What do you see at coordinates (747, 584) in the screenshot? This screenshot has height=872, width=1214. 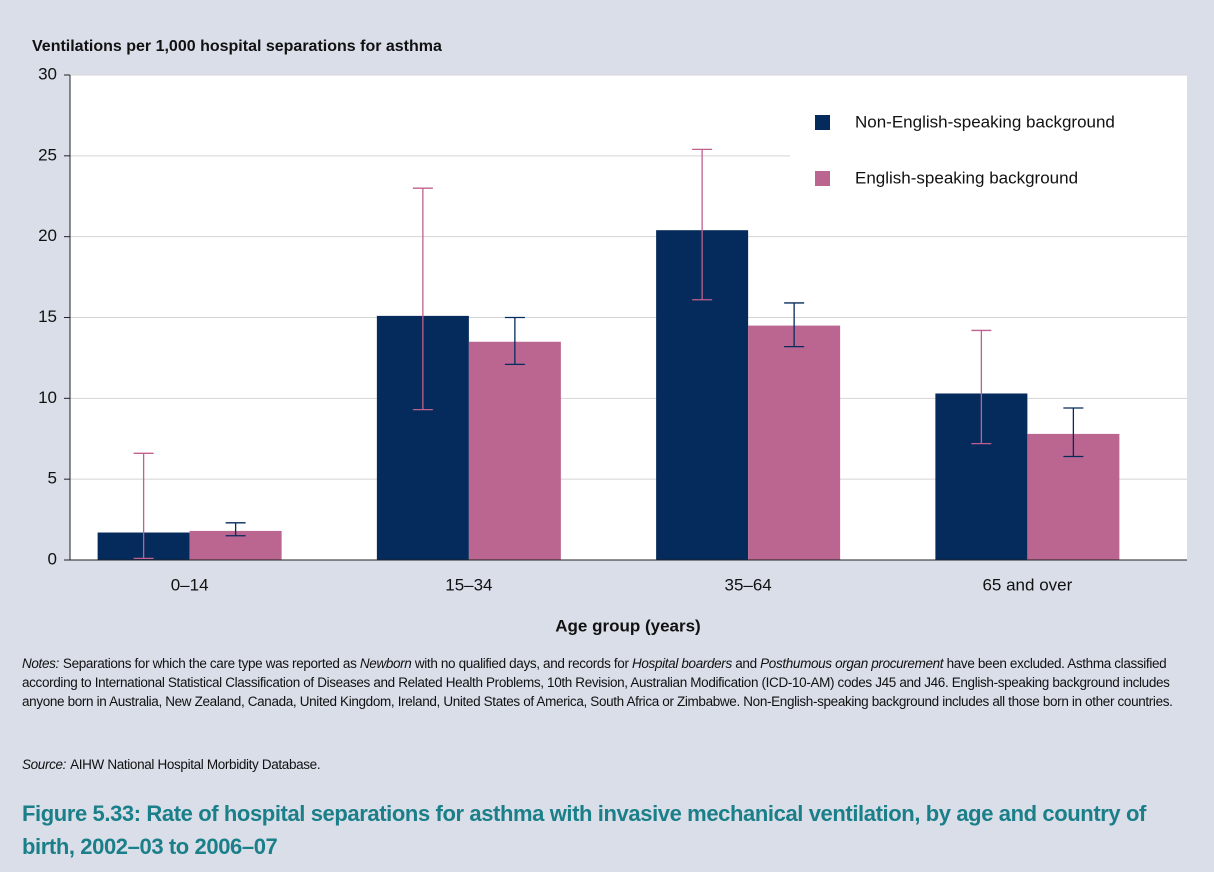 I see `x-tick-label: 35–64` at bounding box center [747, 584].